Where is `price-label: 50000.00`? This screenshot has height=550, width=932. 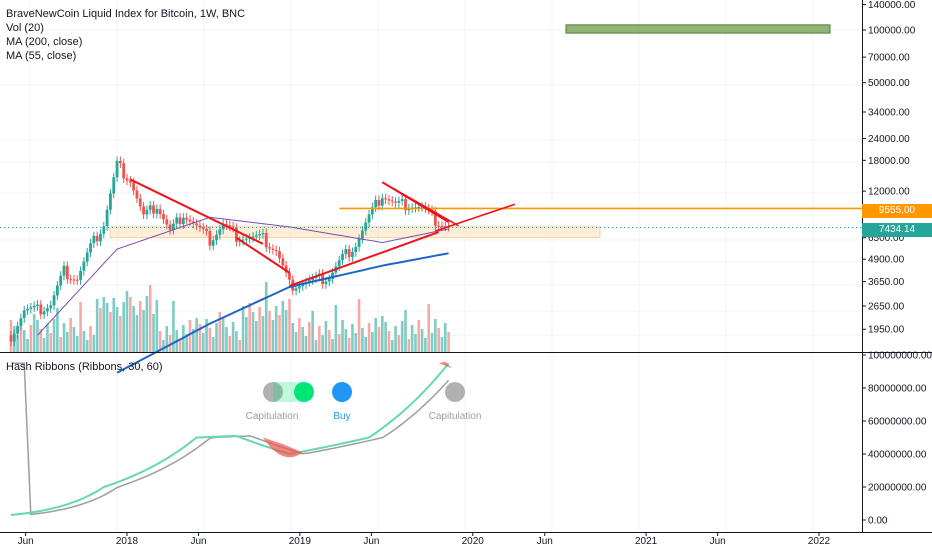 price-label: 50000.00 is located at coordinates (889, 83).